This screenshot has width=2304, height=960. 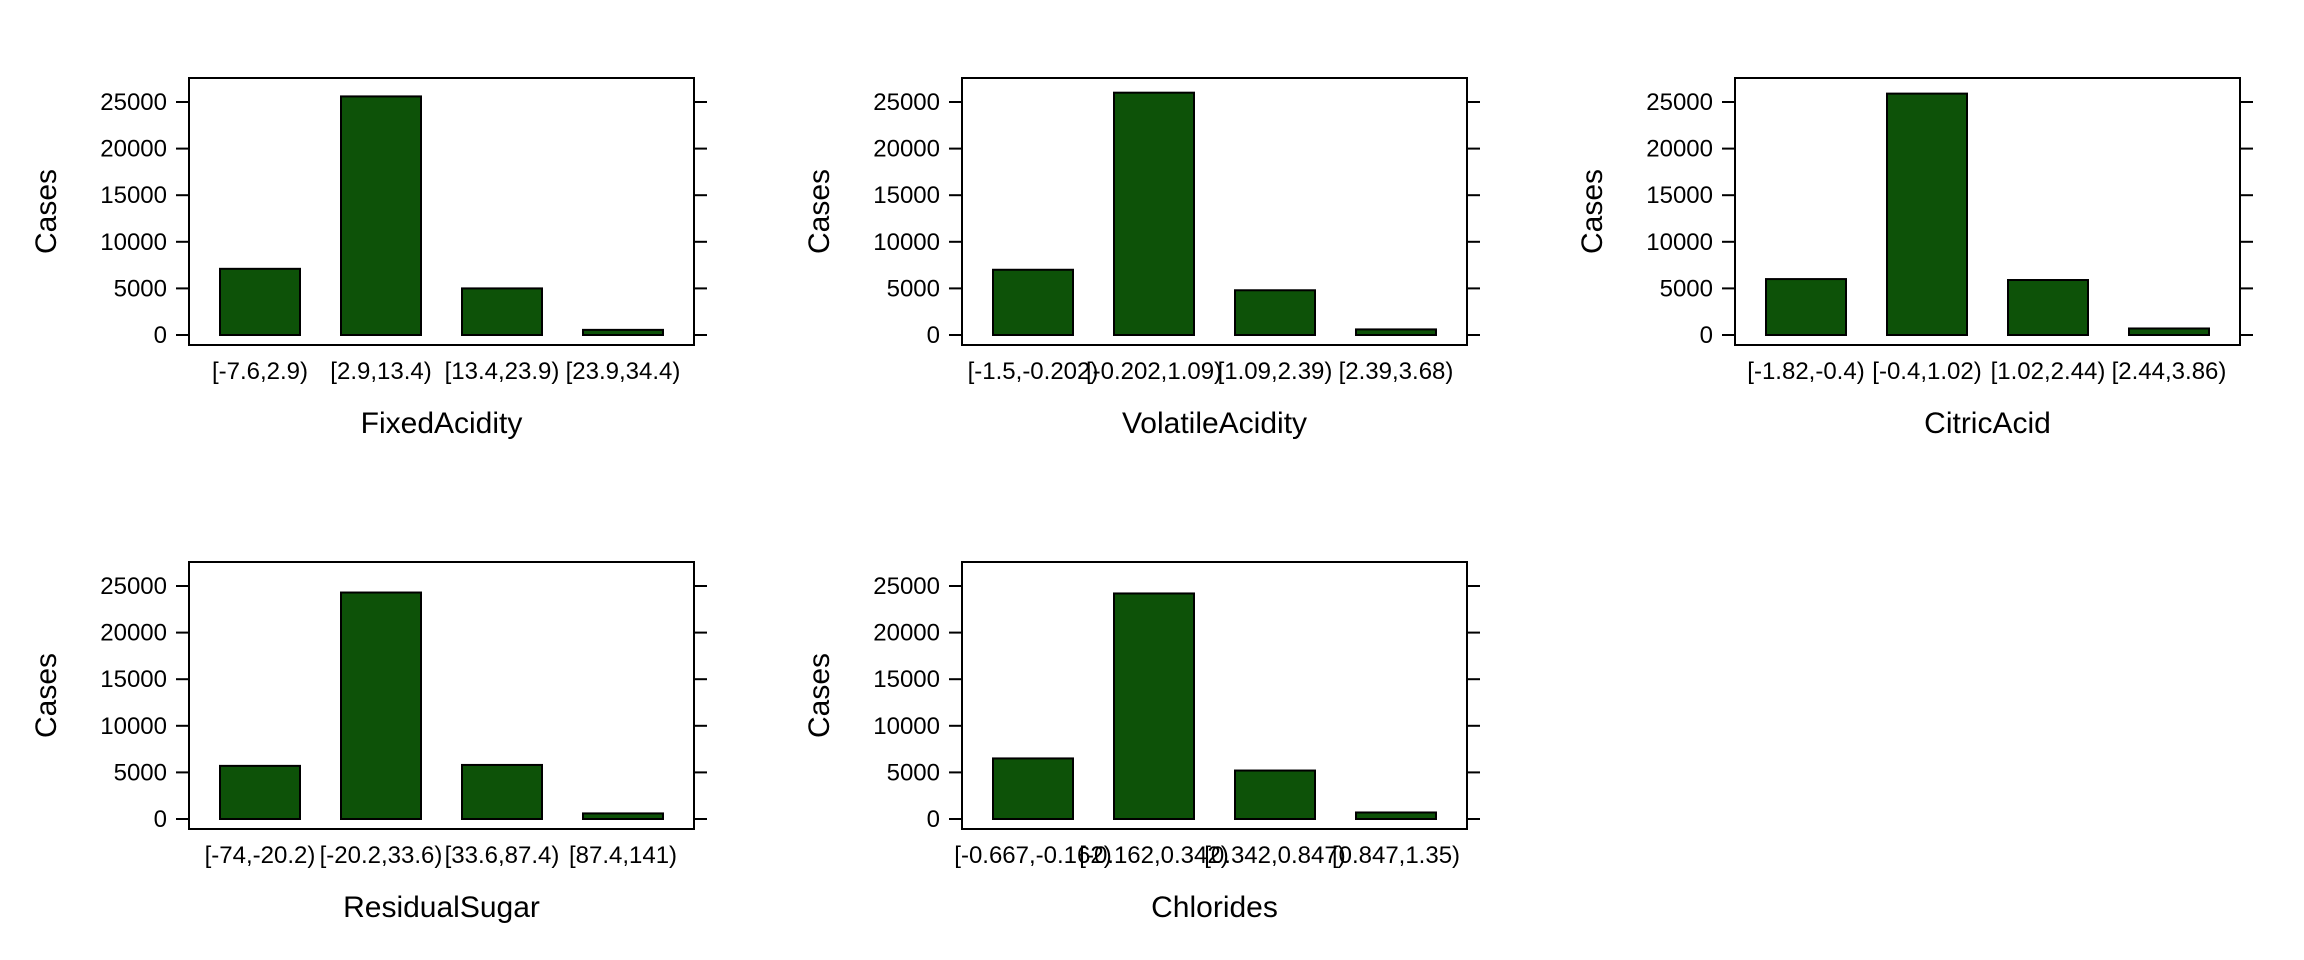 I want to click on x-category-label: [2.44,3.86), so click(x=2169, y=371).